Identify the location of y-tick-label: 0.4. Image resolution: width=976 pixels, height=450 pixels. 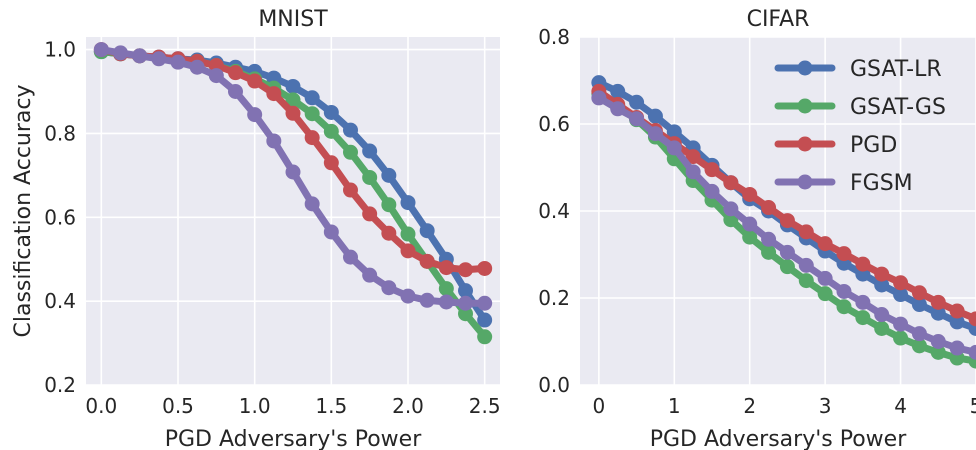
(554, 211).